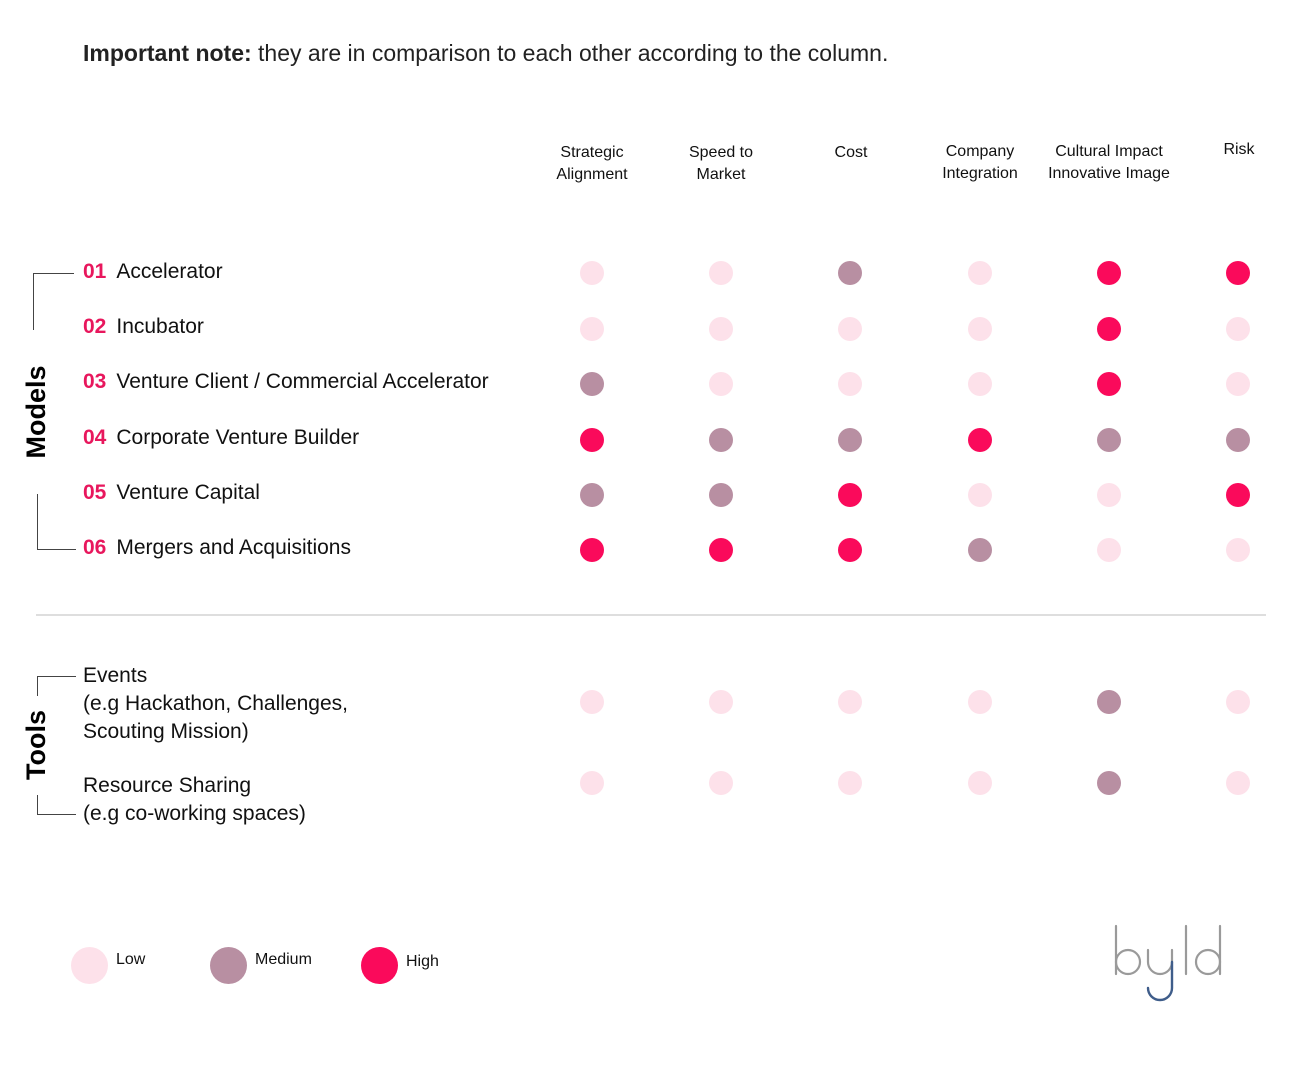 The width and height of the screenshot is (1304, 1080). What do you see at coordinates (980, 151) in the screenshot?
I see `column-header-line: Company` at bounding box center [980, 151].